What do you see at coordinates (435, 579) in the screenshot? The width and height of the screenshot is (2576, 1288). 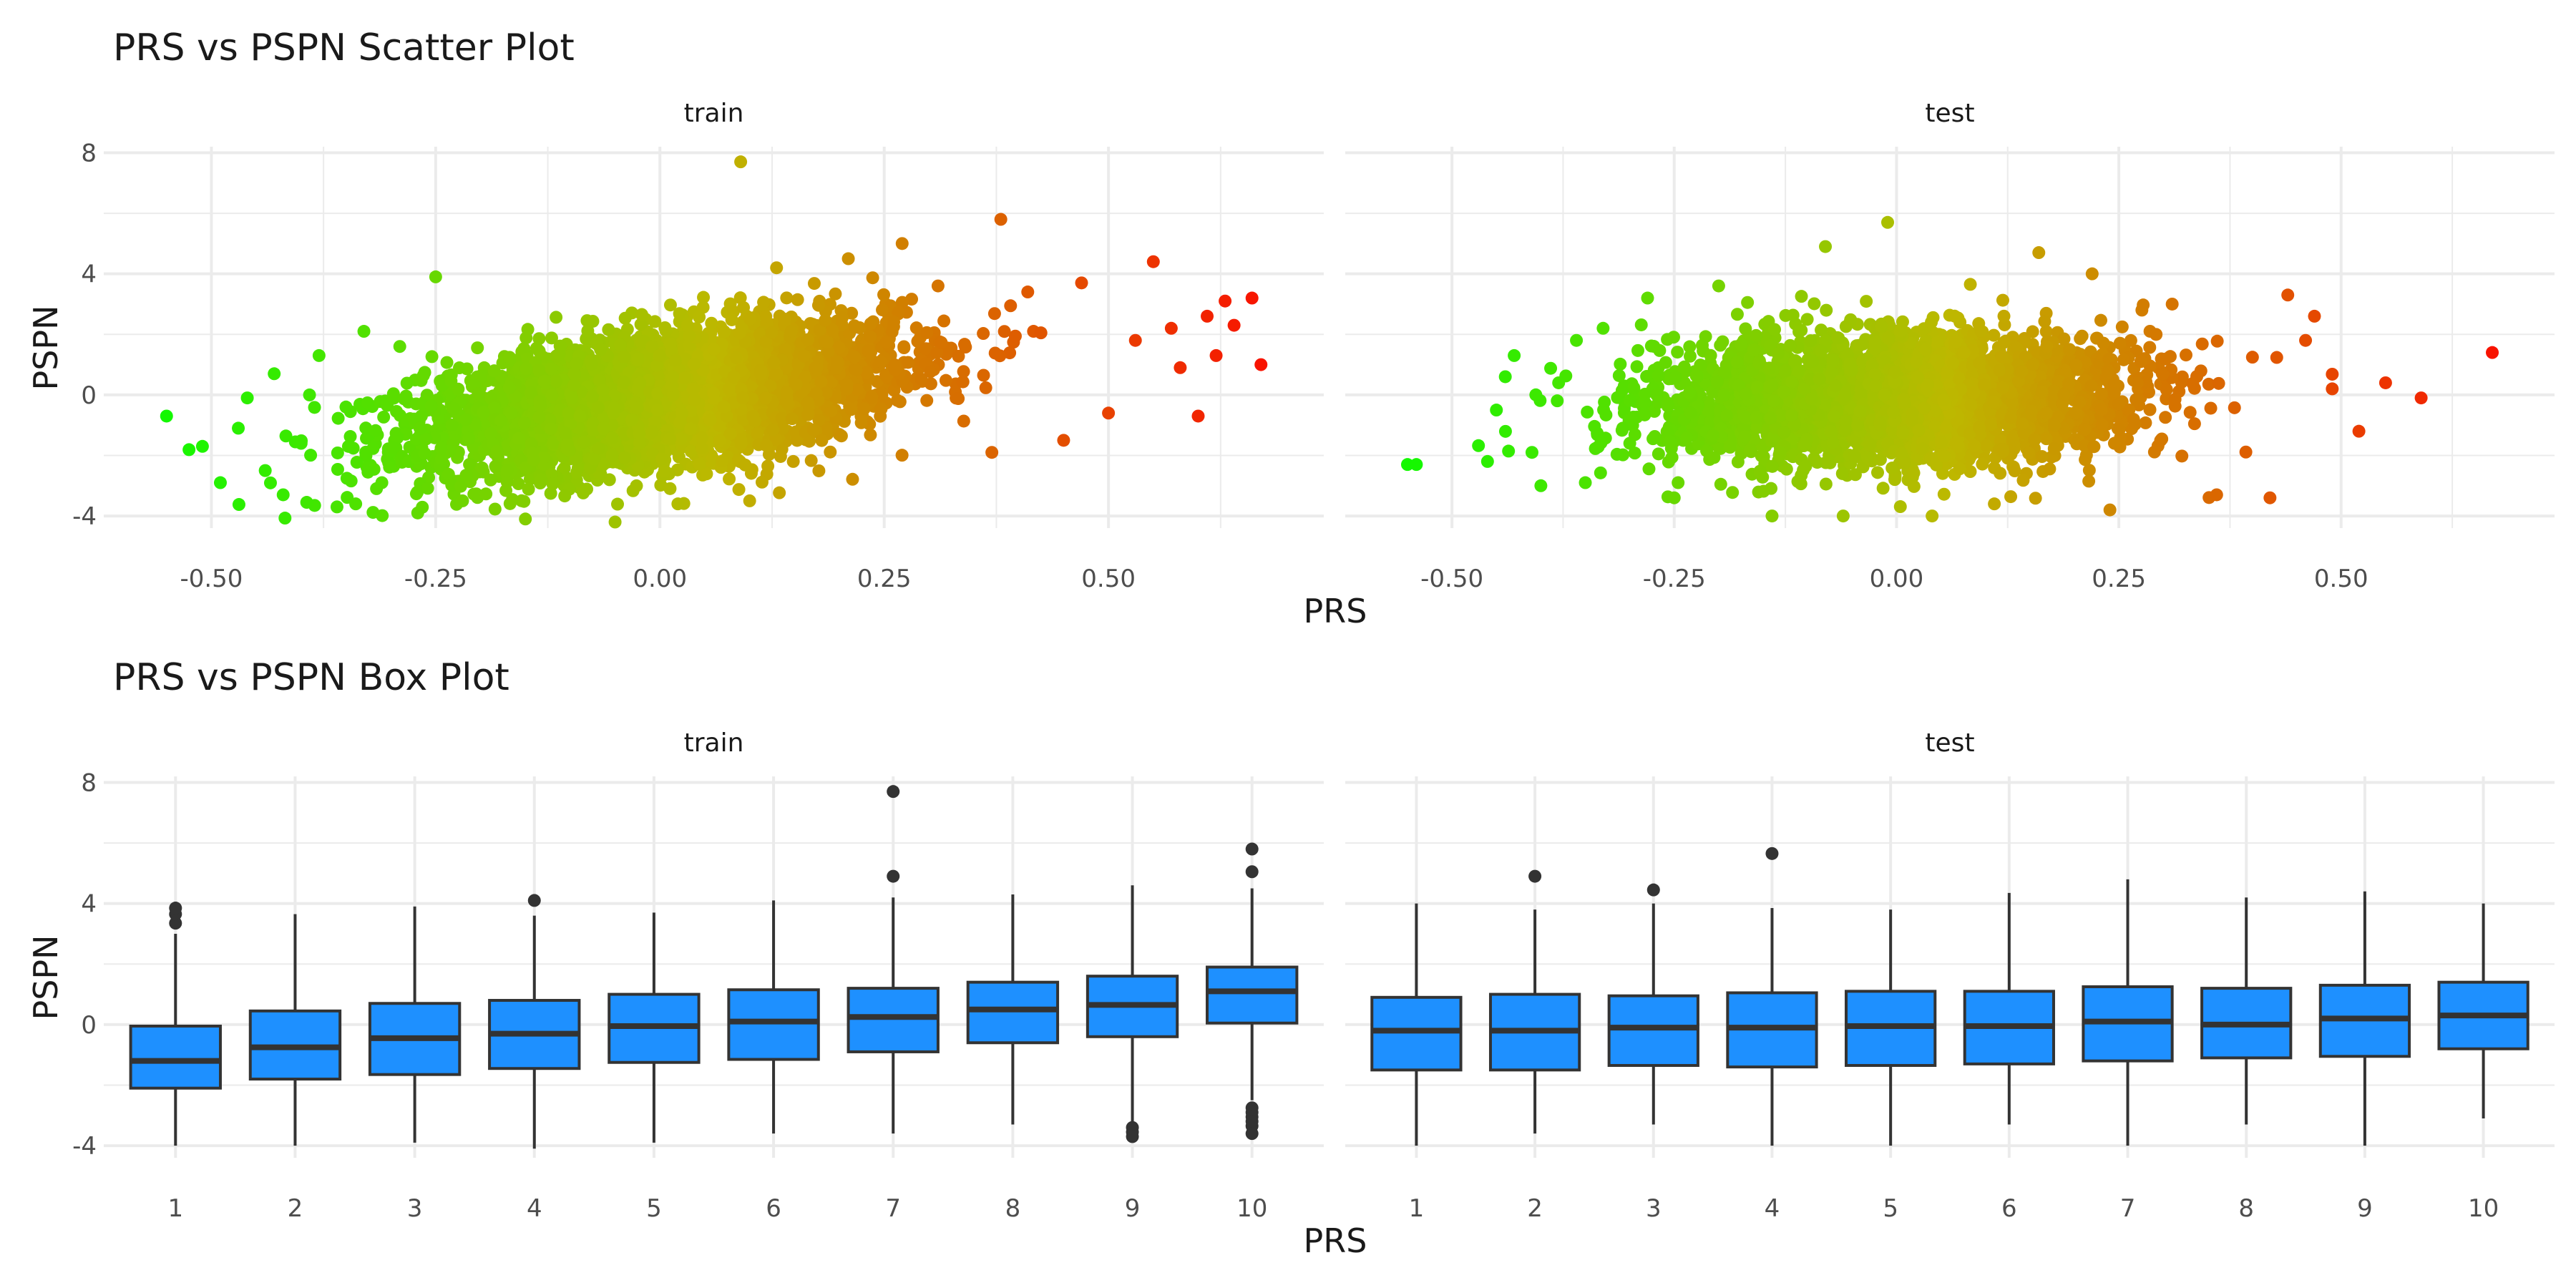 I see `x-tick-label: -0.25` at bounding box center [435, 579].